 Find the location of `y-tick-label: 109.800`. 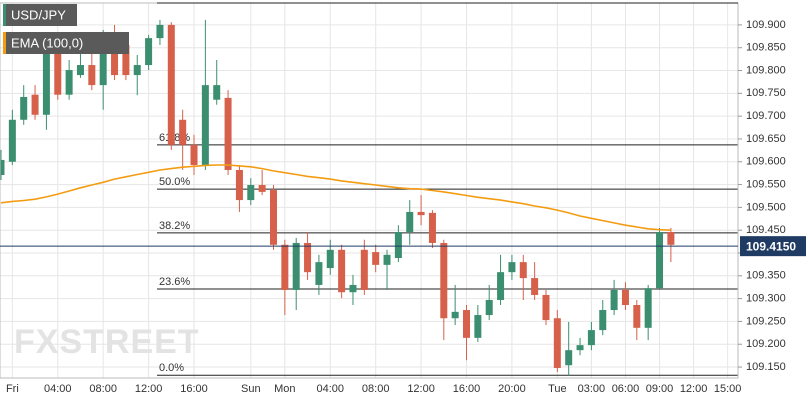

y-tick-label: 109.800 is located at coordinates (766, 70).